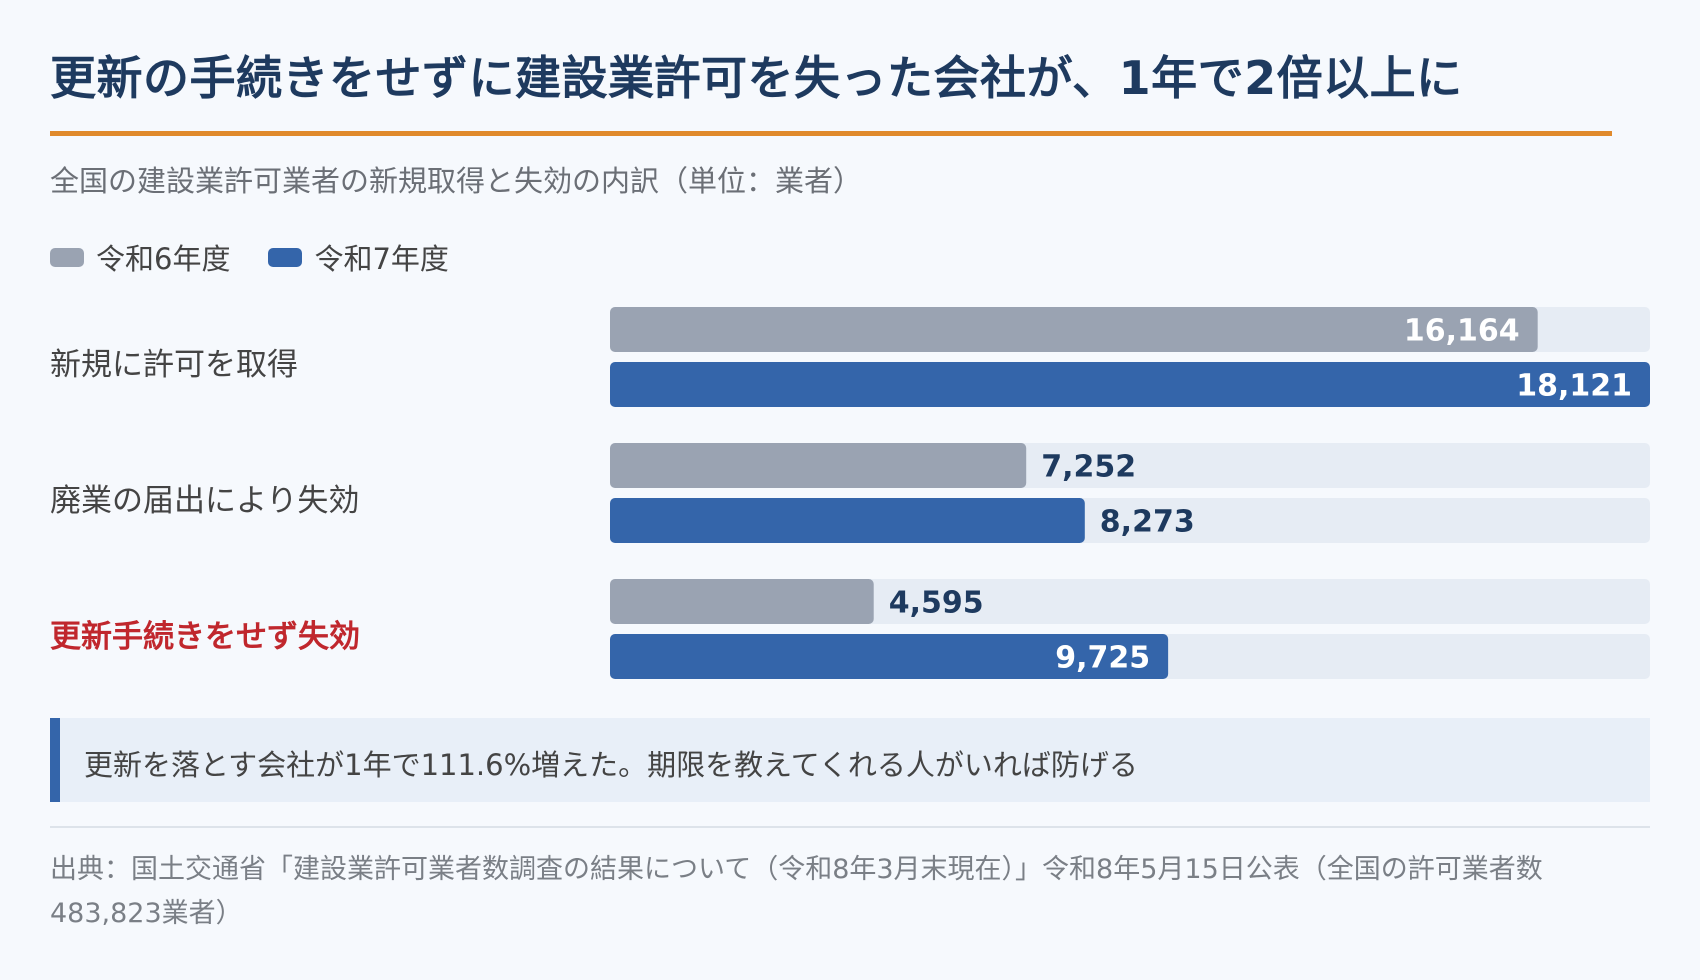 Image resolution: width=1700 pixels, height=980 pixels. Describe the element at coordinates (285, 257) in the screenshot. I see `legend-swatch-r7` at that location.